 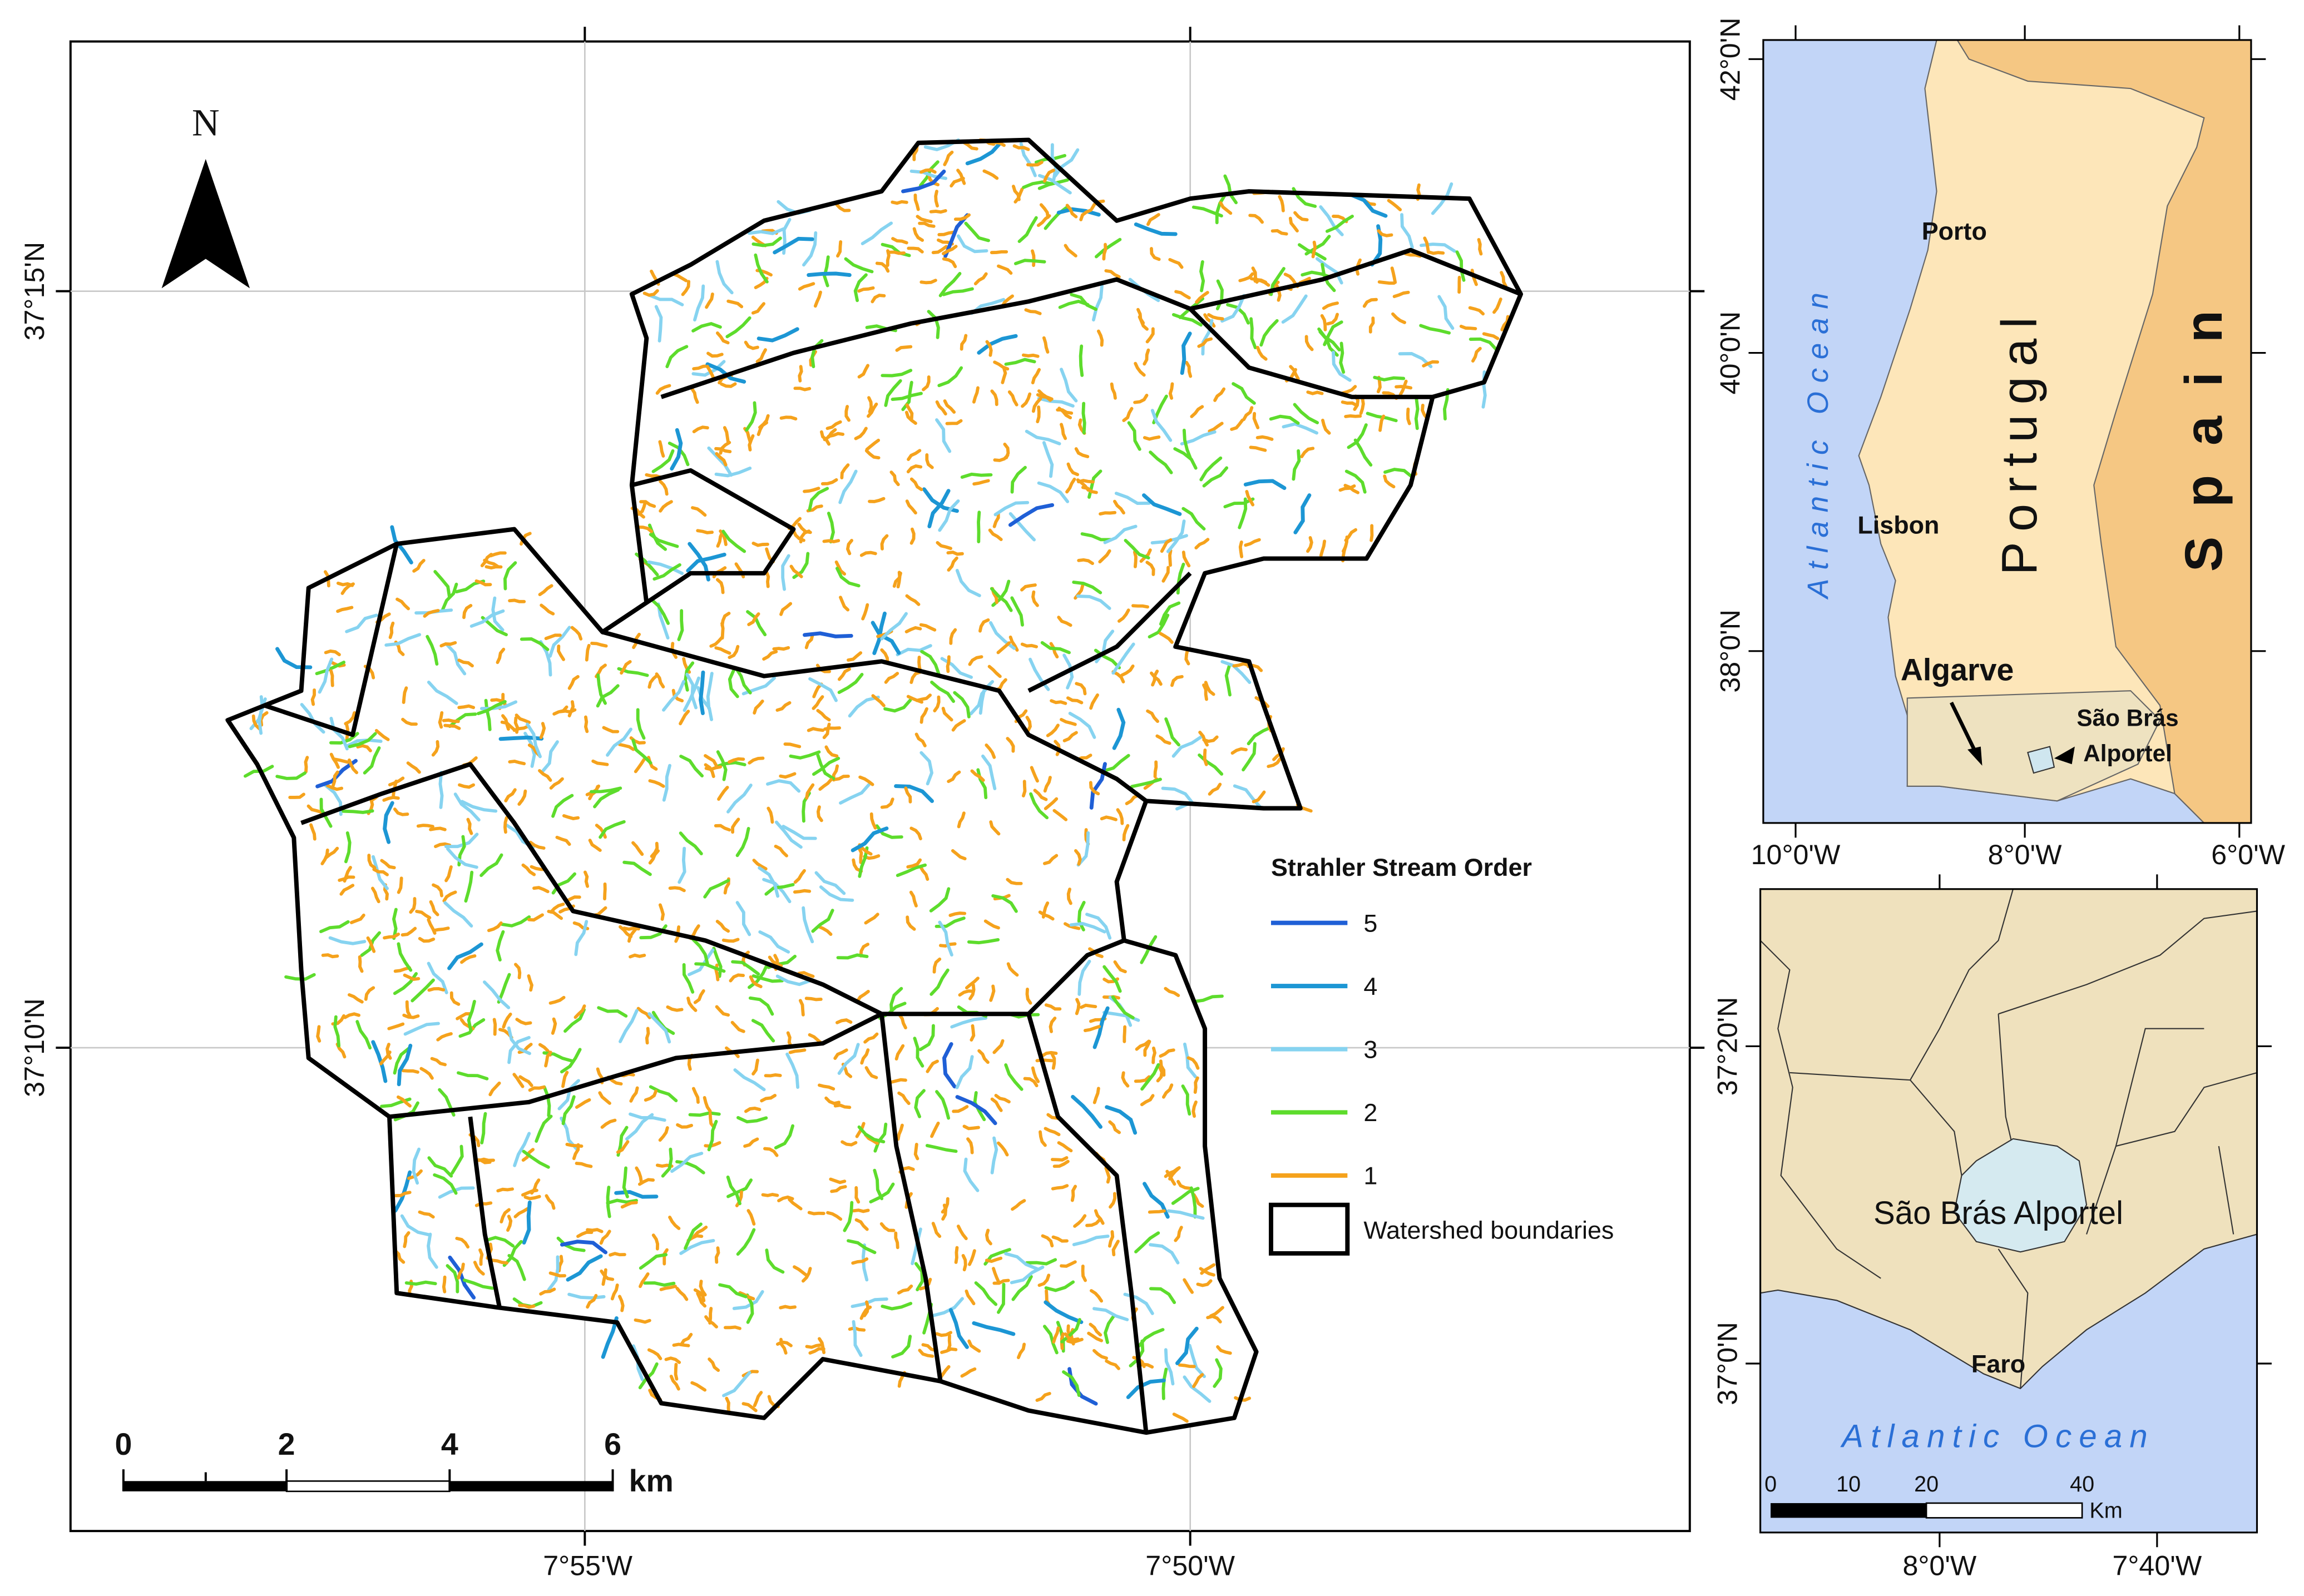 I want to click on scale-label: 20, so click(x=1926, y=1484).